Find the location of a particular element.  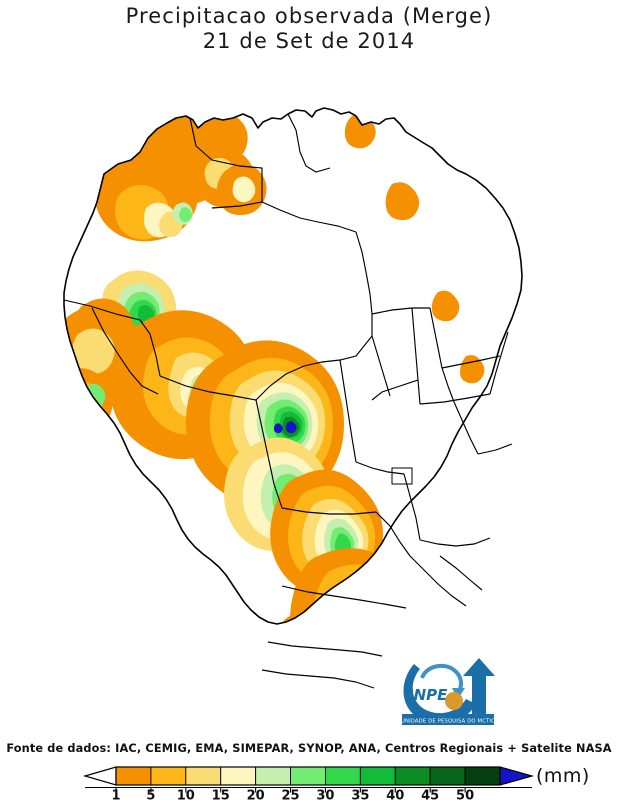

colorbar-bands is located at coordinates (308, 776).